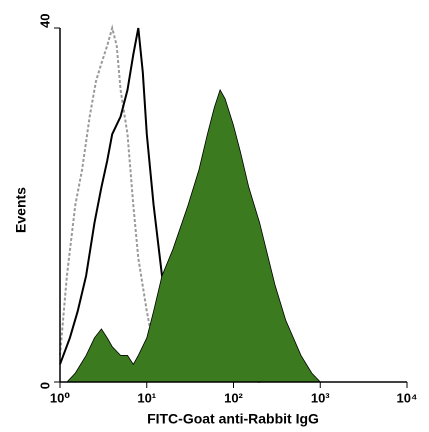 Image resolution: width=429 pixels, height=432 pixels. I want to click on x-tick-label: 10⁰, so click(60, 397).